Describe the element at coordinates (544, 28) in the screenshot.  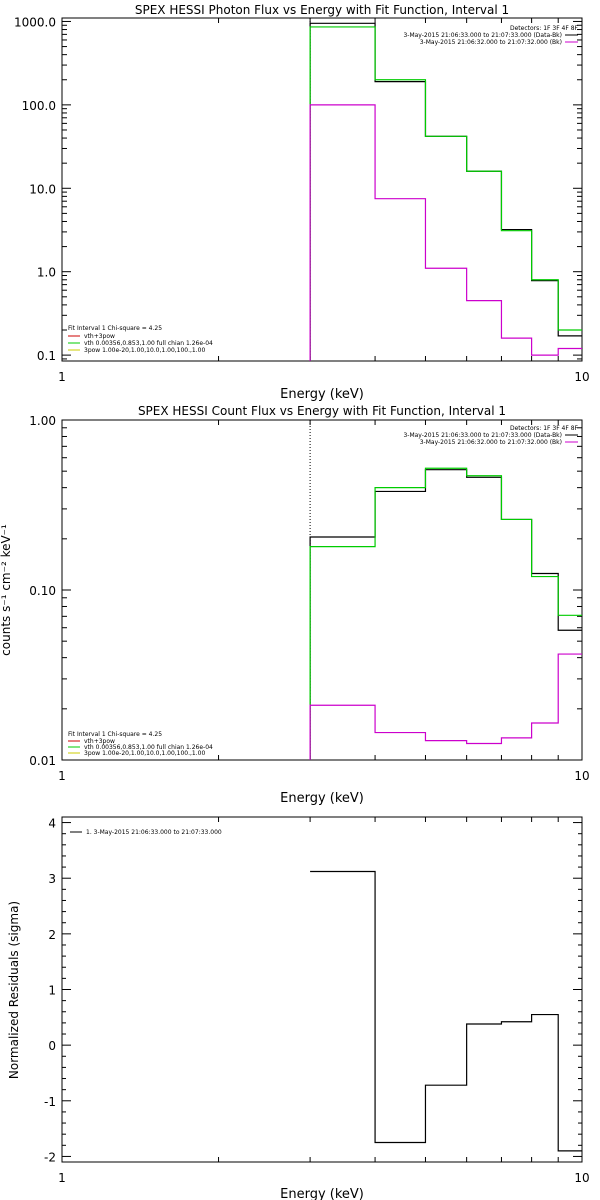
I see `photon-flux-detectors-label: Detectors: 1F 3F 4F 8F` at that location.